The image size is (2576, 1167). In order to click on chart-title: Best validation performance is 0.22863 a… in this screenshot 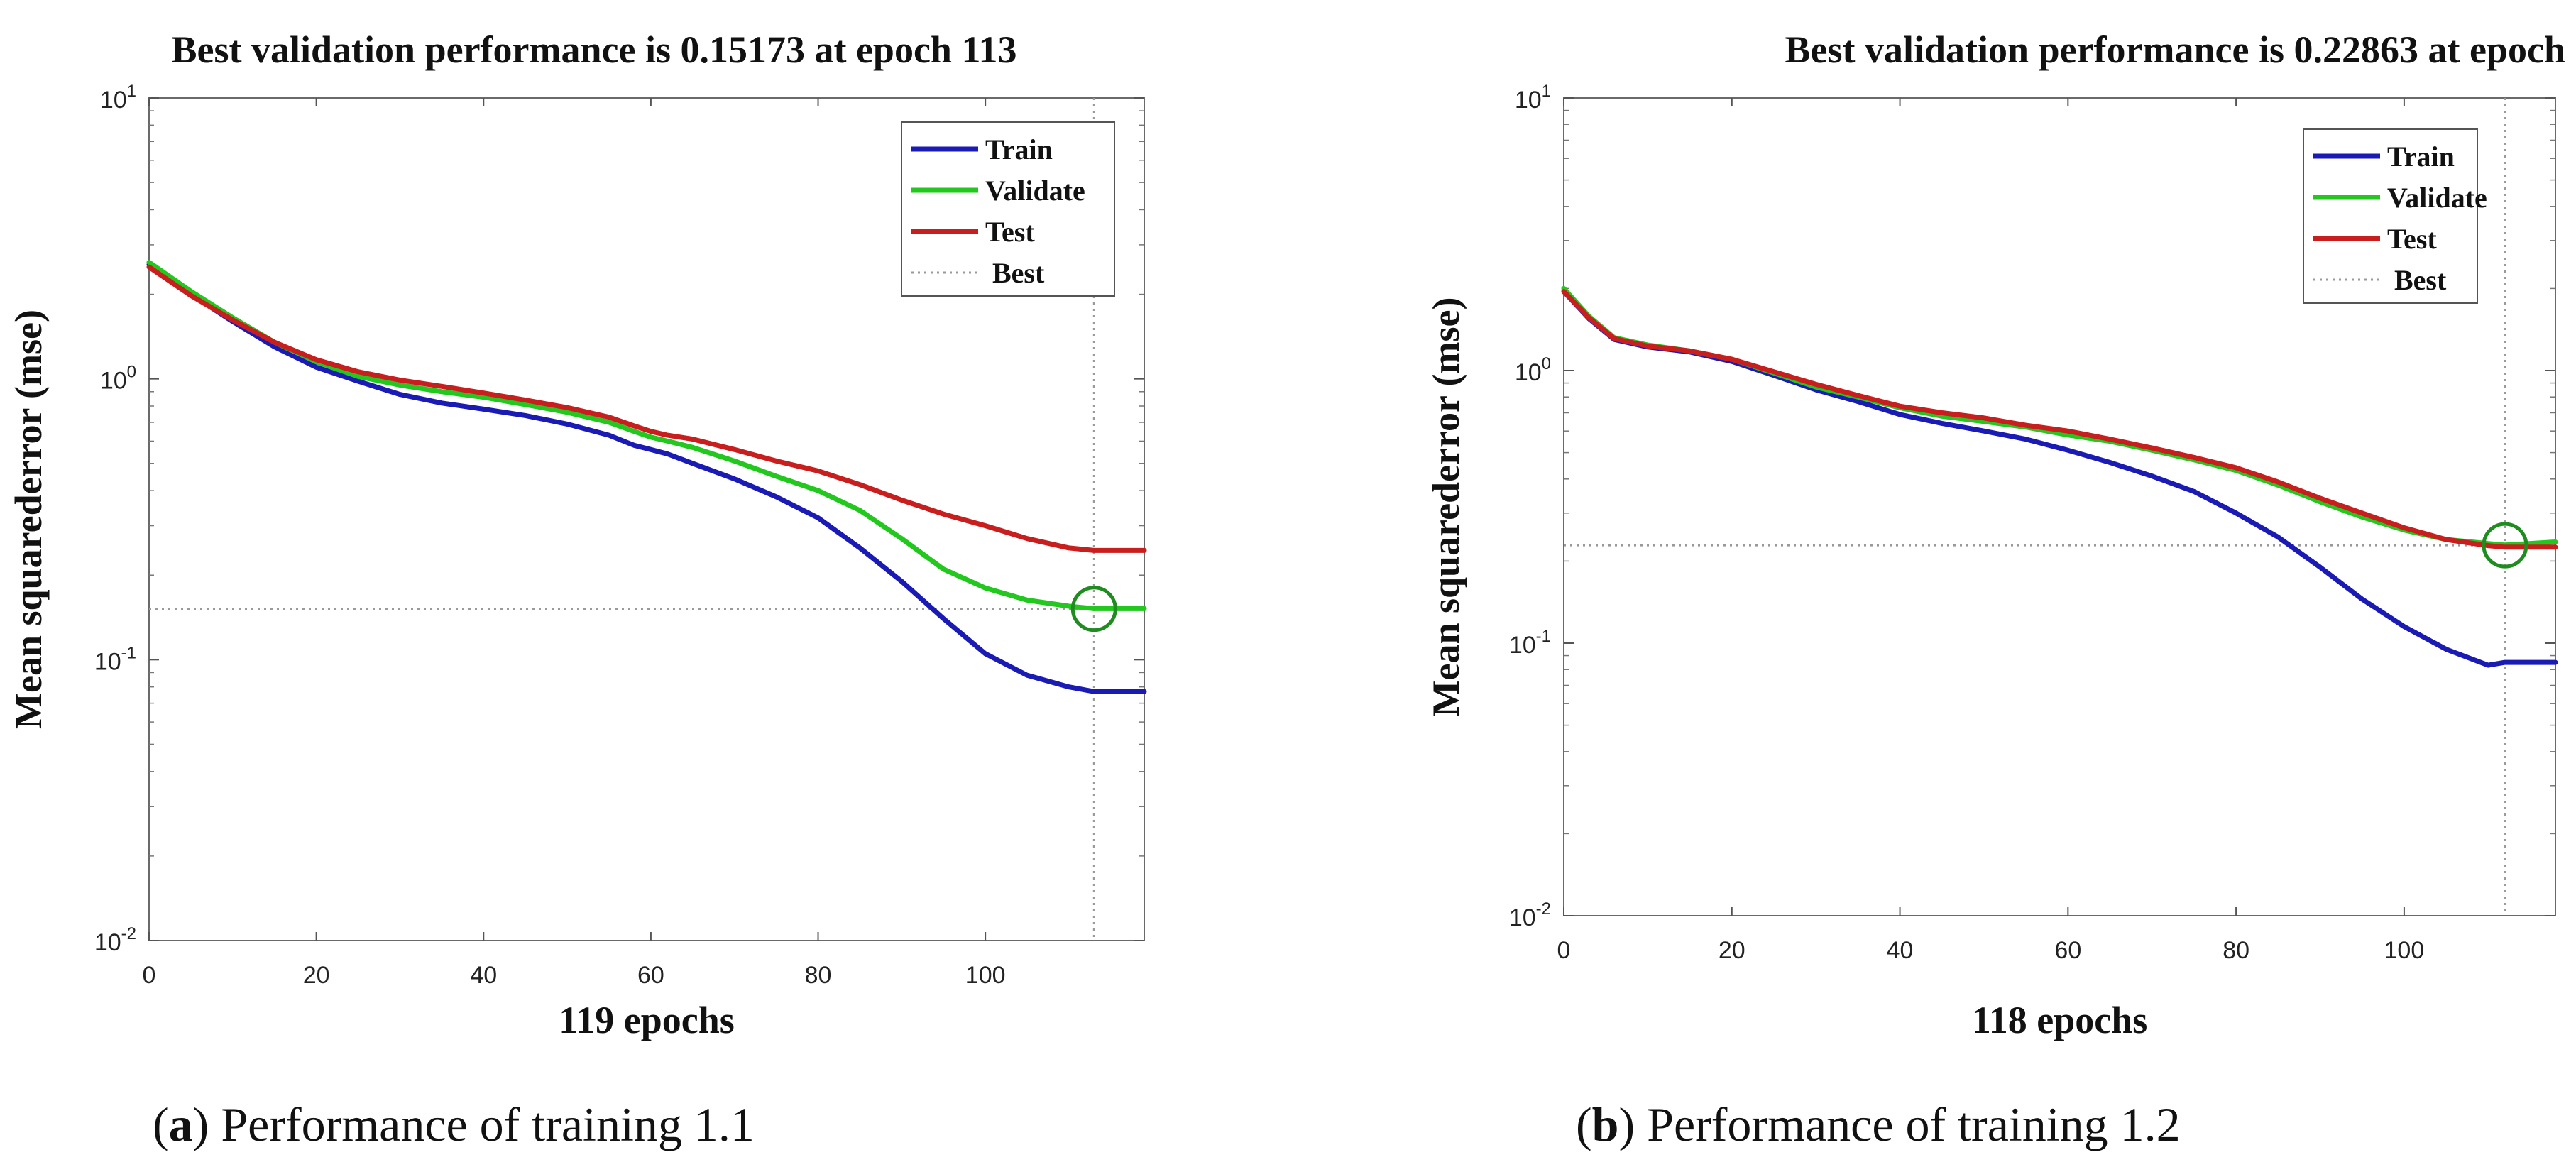, I will do `click(2180, 49)`.